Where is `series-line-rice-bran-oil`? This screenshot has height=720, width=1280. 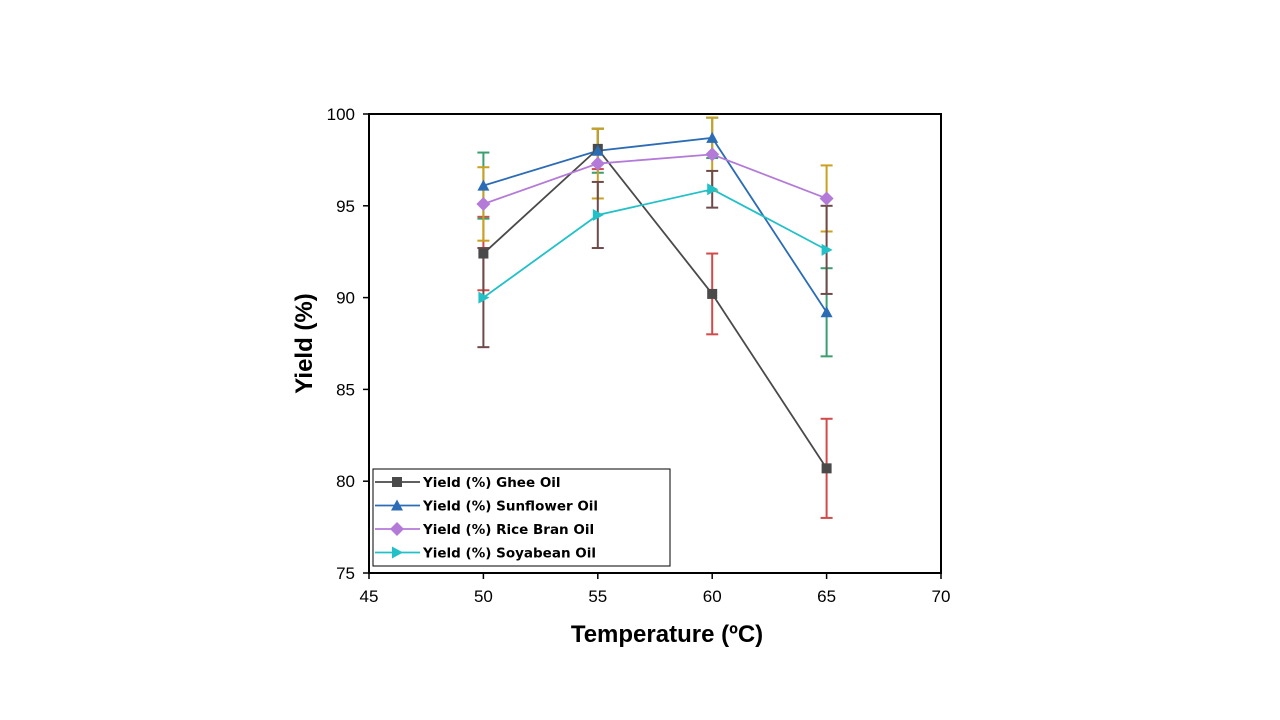 series-line-rice-bran-oil is located at coordinates (655, 179).